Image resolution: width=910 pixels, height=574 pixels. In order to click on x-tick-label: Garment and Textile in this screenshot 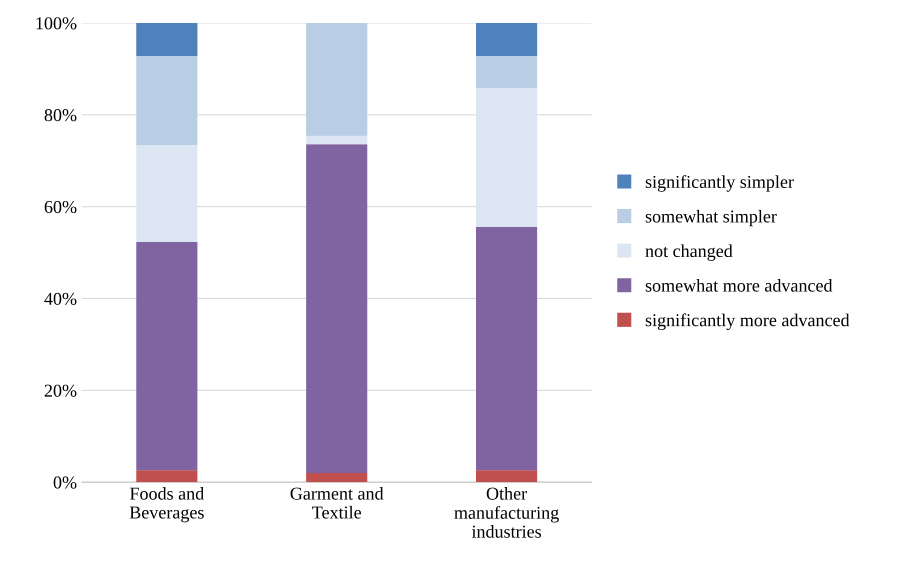, I will do `click(337, 503)`.